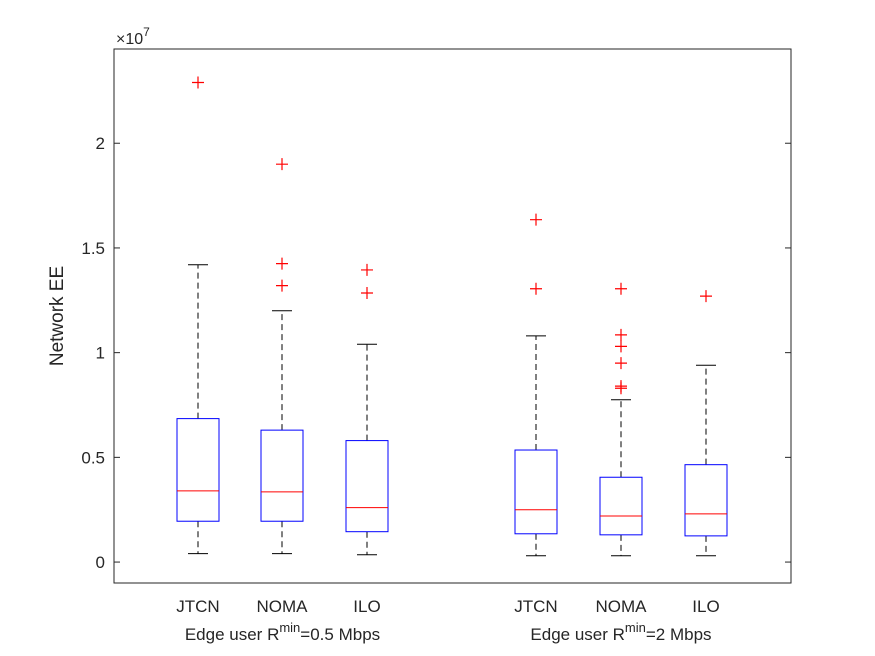  I want to click on group-label-1: Edge user Rmin=0.5 Mbps, so click(282, 632).